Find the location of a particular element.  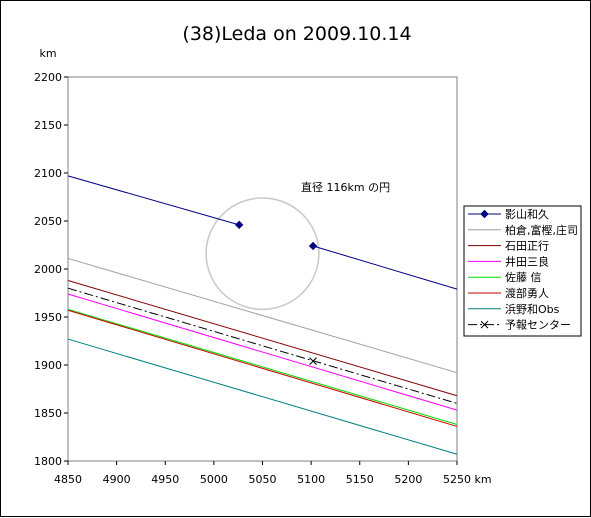

y-tick-label: 2050 is located at coordinates (48, 221).